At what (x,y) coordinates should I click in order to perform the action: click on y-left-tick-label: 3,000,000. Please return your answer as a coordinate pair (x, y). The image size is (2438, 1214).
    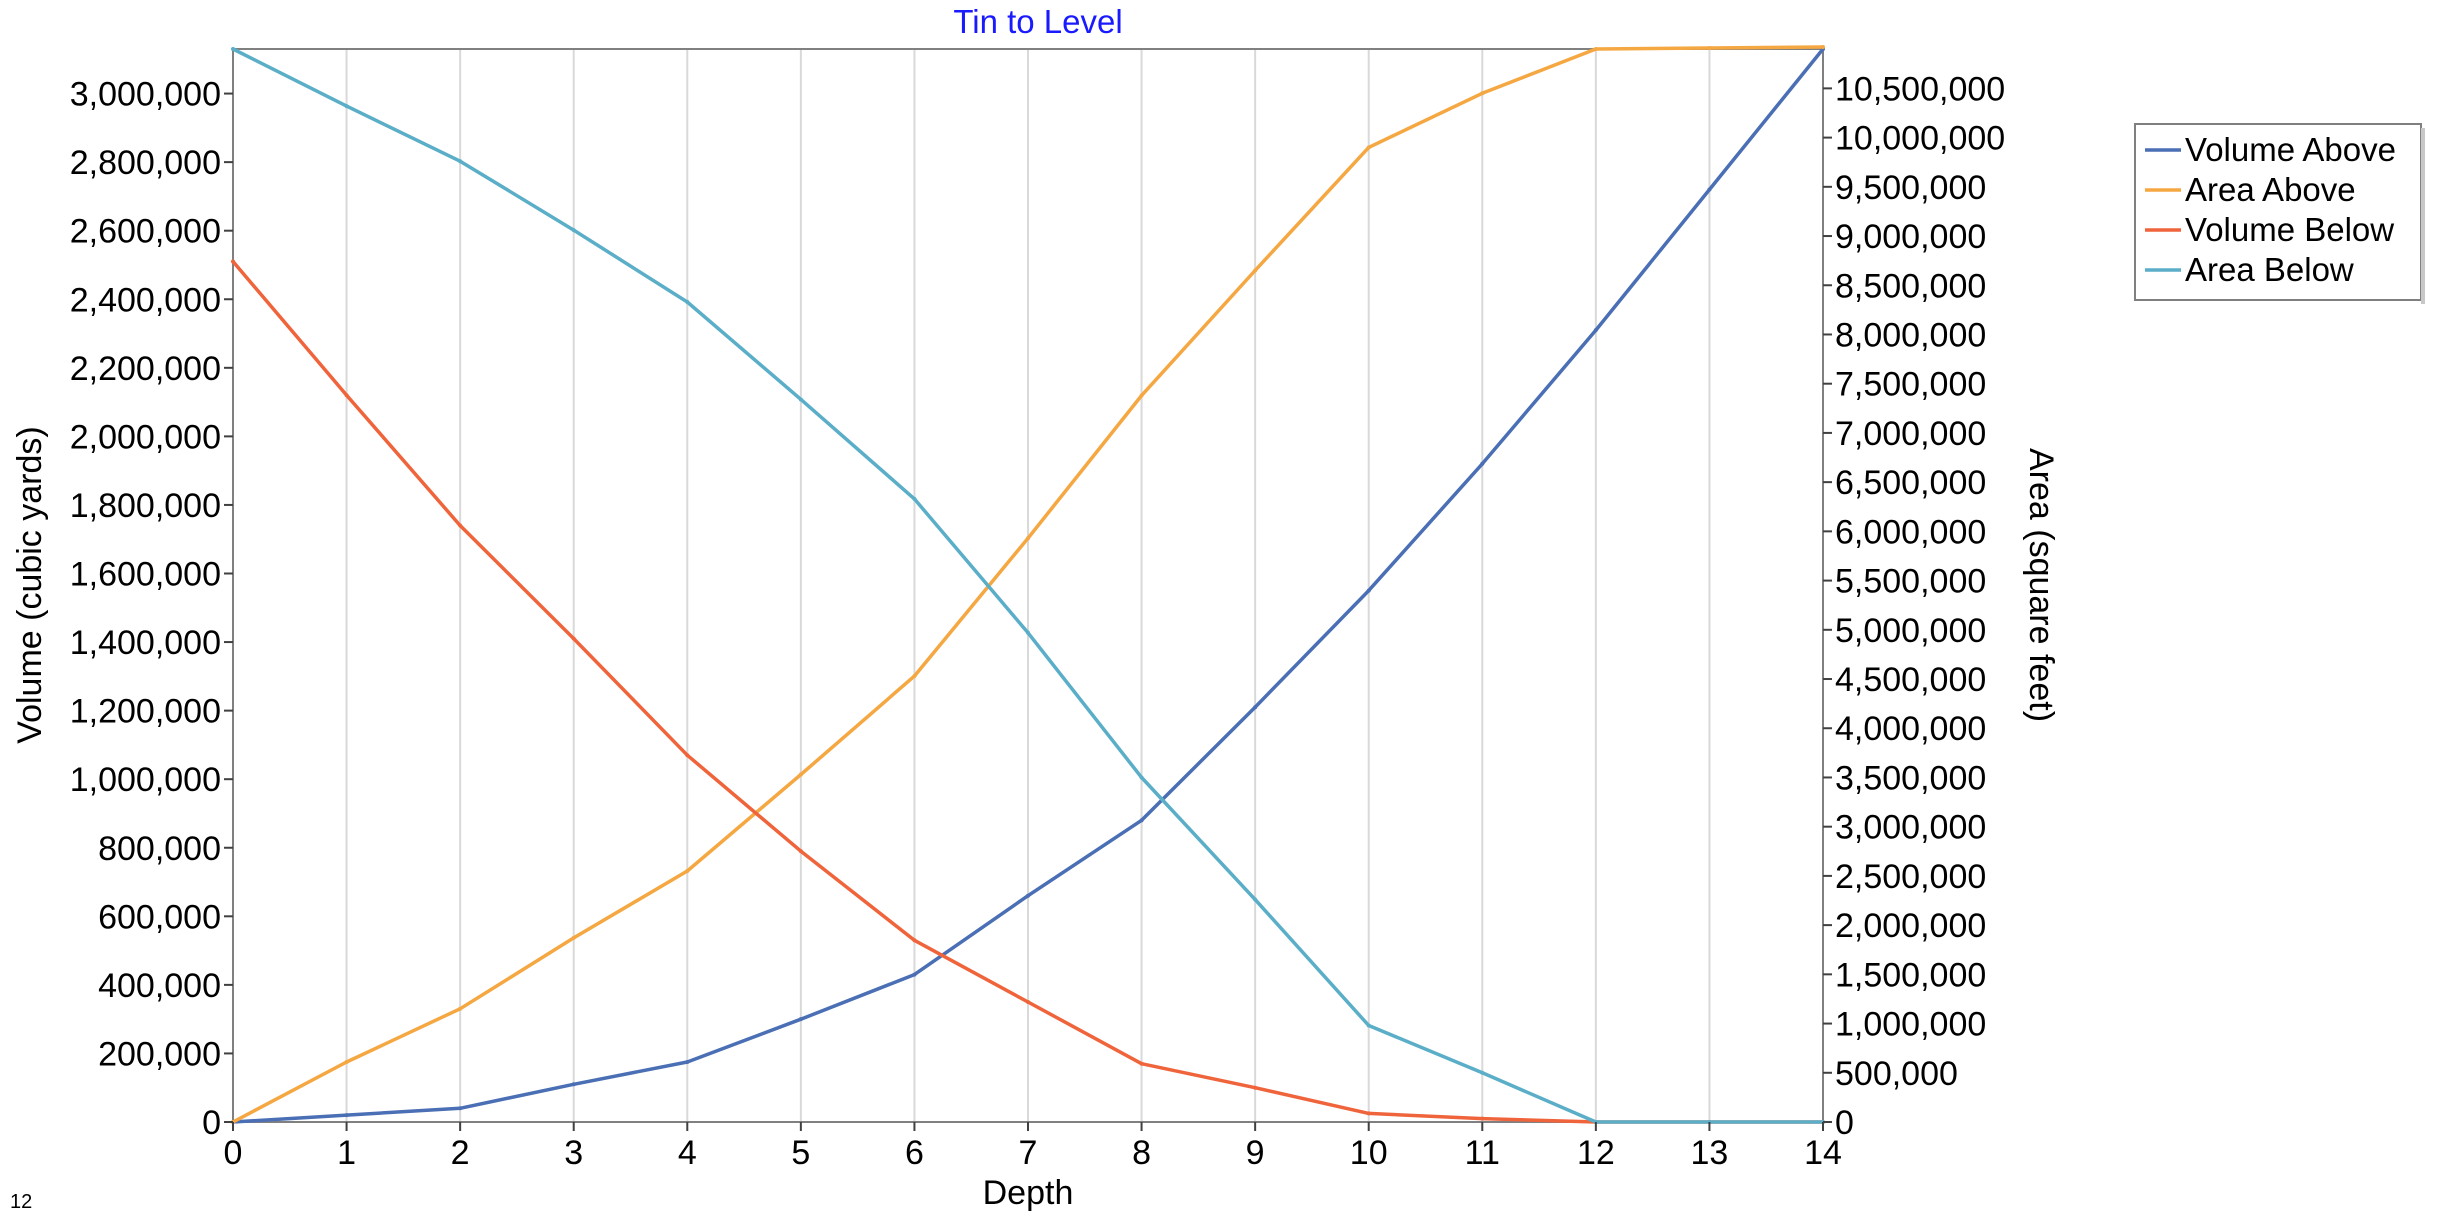
    Looking at the image, I should click on (145, 95).